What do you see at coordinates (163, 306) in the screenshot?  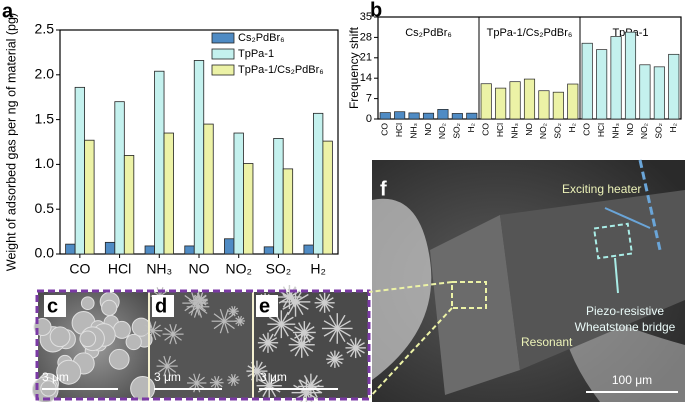 I see `label-bg` at bounding box center [163, 306].